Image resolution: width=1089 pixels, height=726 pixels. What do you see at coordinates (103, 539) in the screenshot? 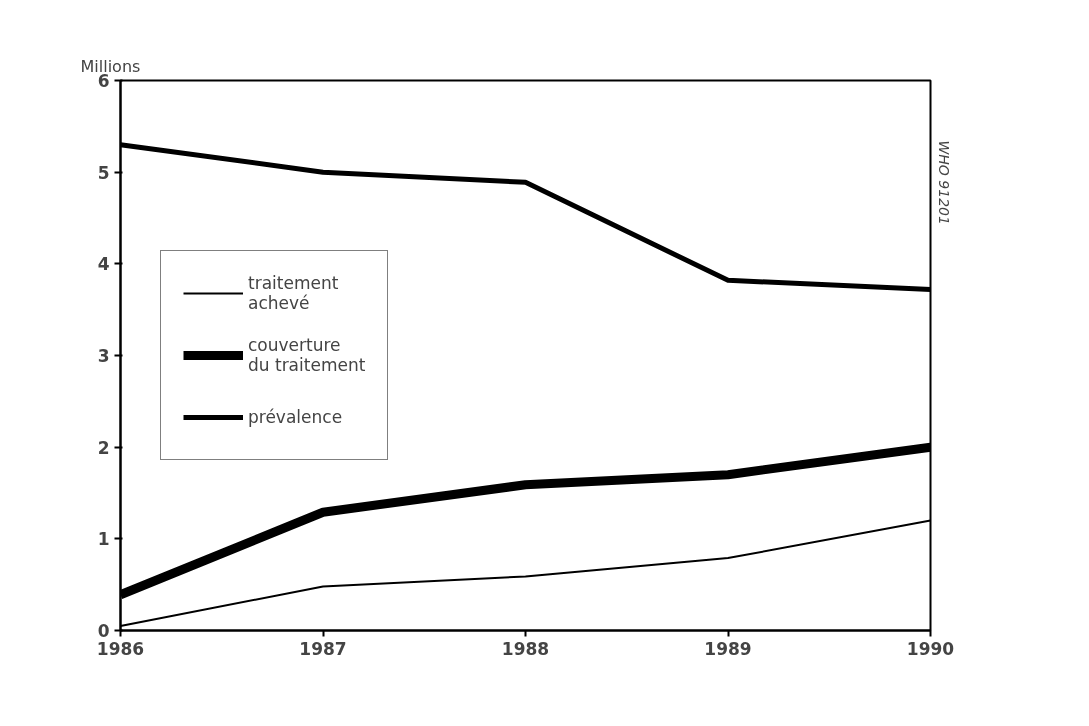
I see `y-tick-label: 1` at bounding box center [103, 539].